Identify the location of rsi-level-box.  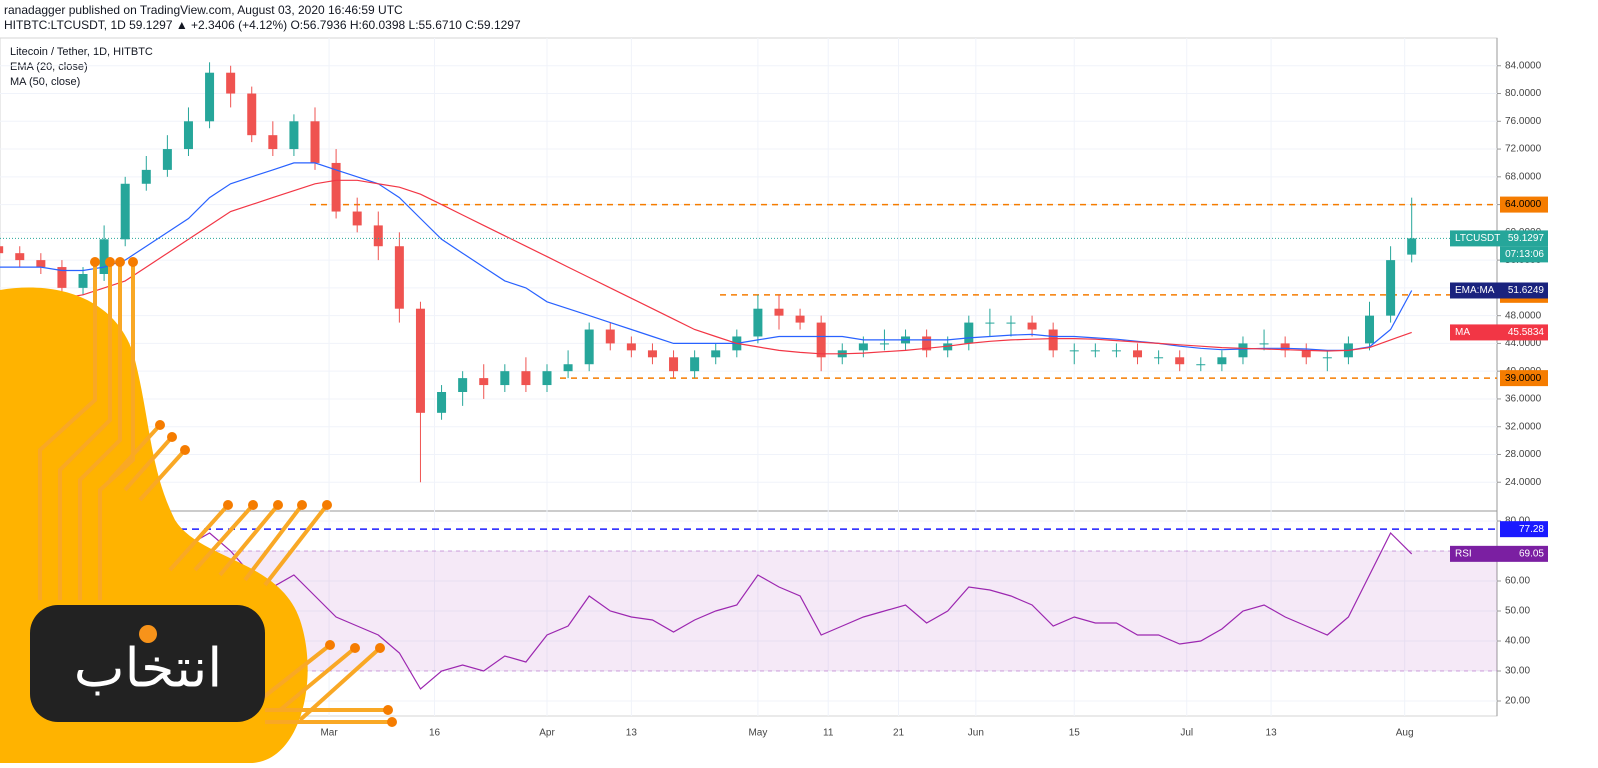
(1524, 529).